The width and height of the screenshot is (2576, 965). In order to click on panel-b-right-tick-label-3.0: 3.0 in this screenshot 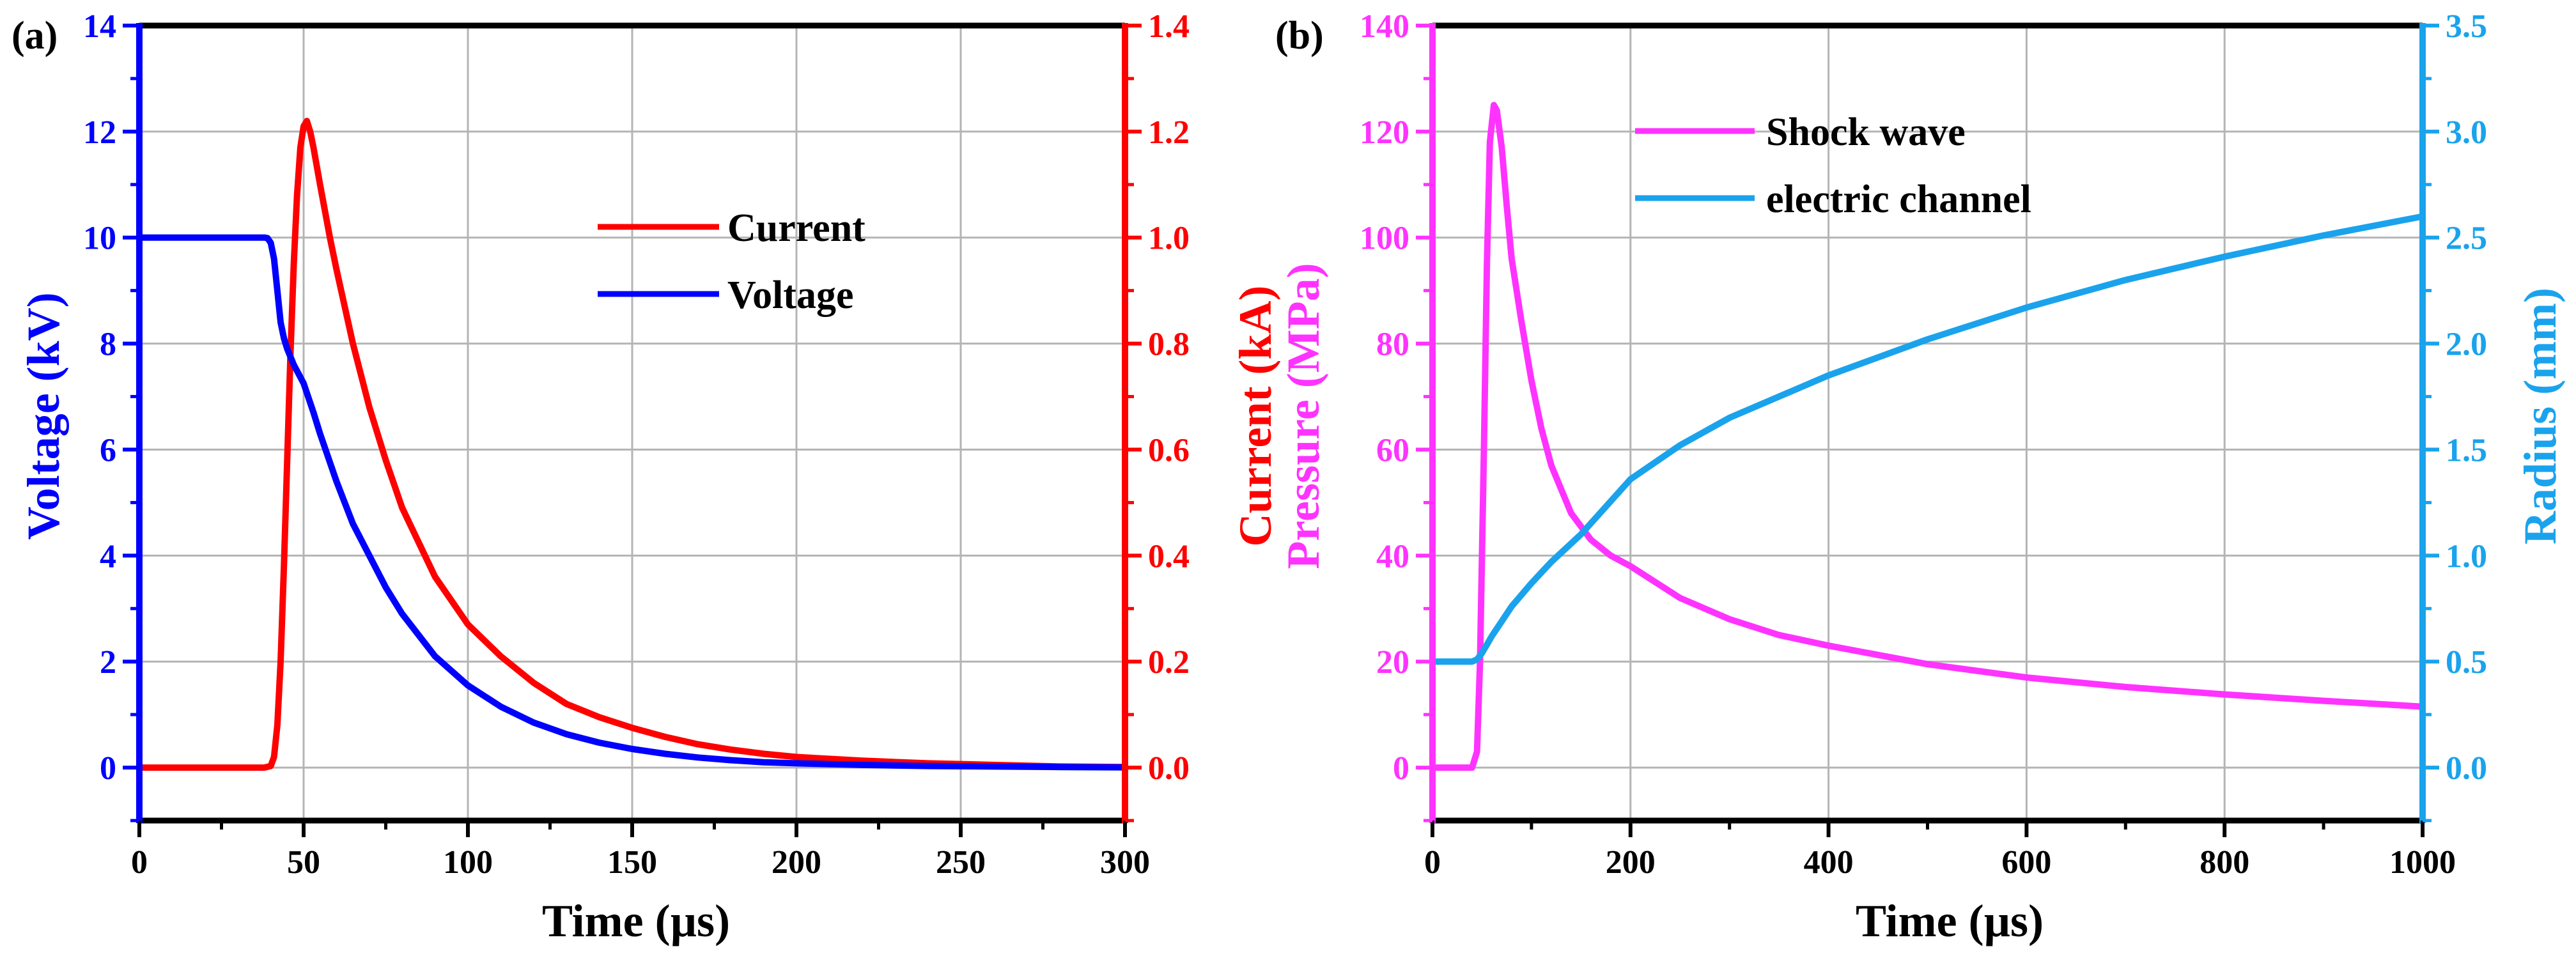, I will do `click(2466, 132)`.